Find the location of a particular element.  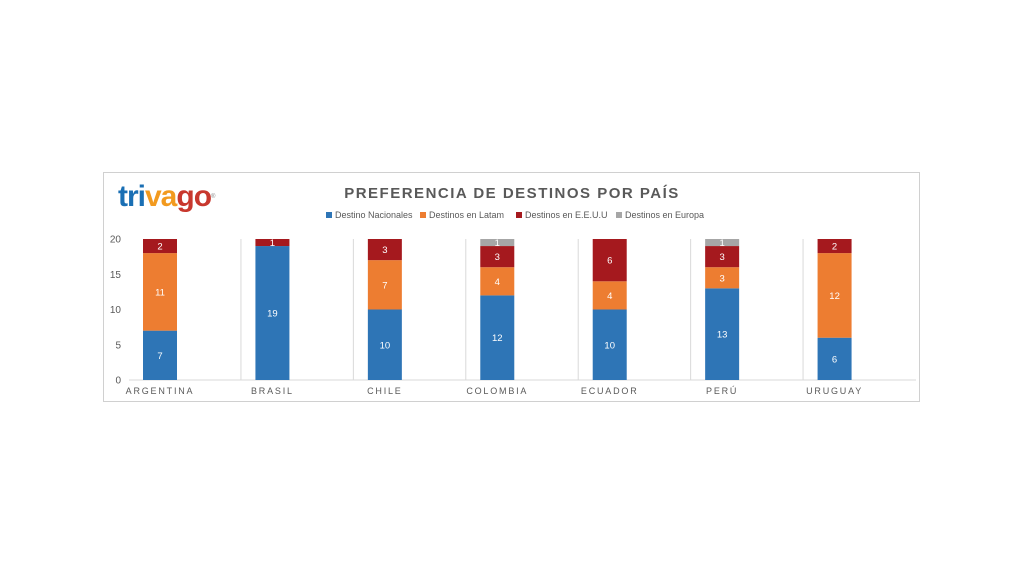

x-tick-label: BRASIL is located at coordinates (272, 391).